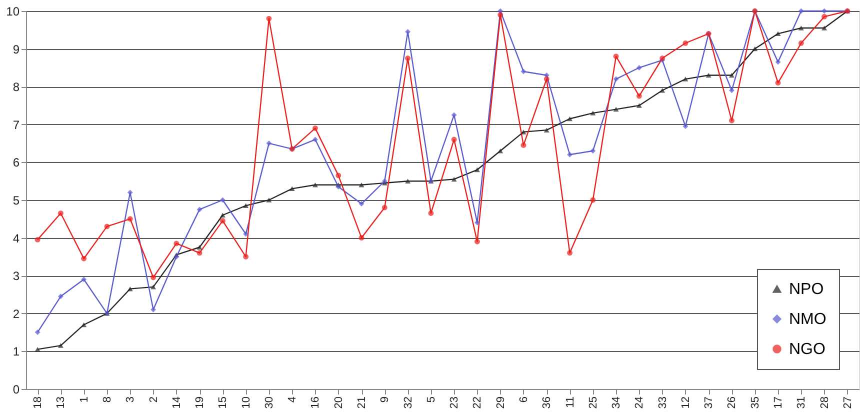  I want to click on x-tick-label: 18, so click(38, 402).